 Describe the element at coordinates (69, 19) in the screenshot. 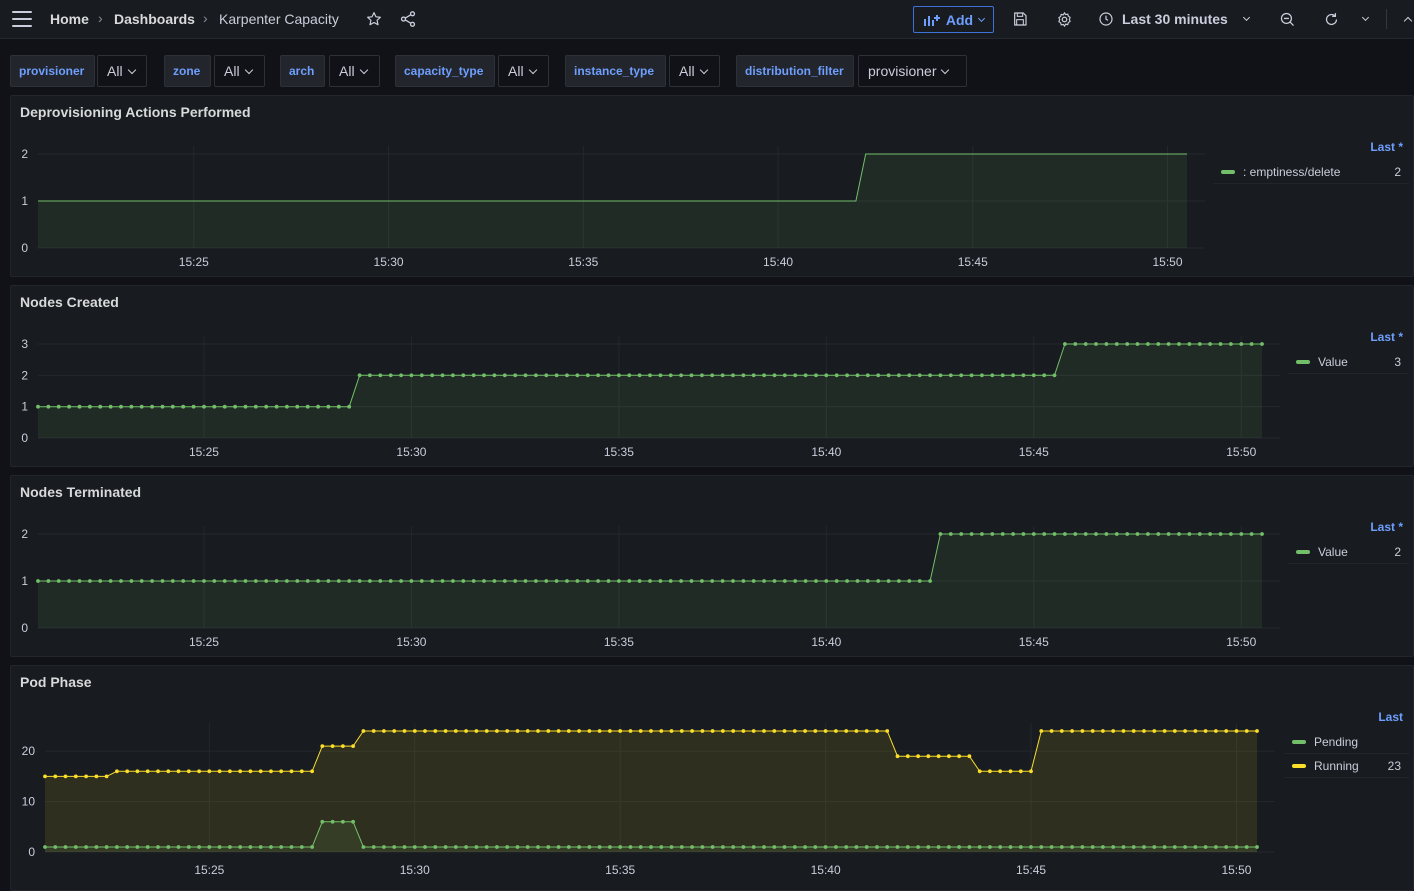

I see `breadcrumb-home: Home` at that location.